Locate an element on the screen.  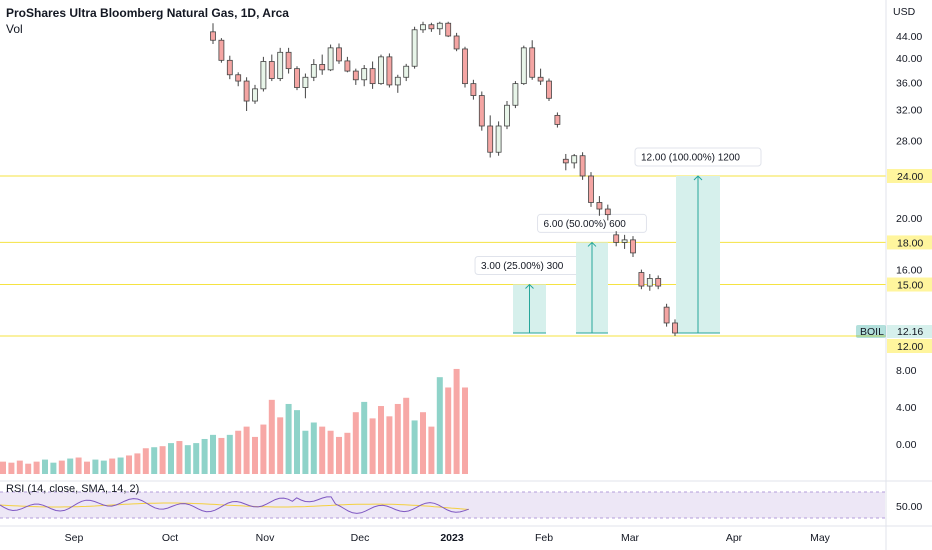
measure-box: 3.00 (25.00%) 300 is located at coordinates (529, 295).